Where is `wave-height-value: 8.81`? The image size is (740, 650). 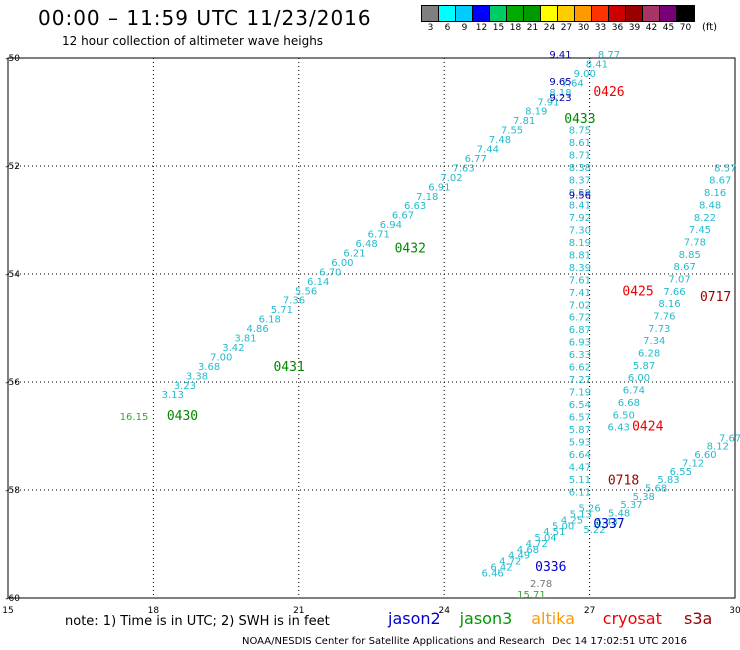
wave-height-value: 8.81 is located at coordinates (580, 255).